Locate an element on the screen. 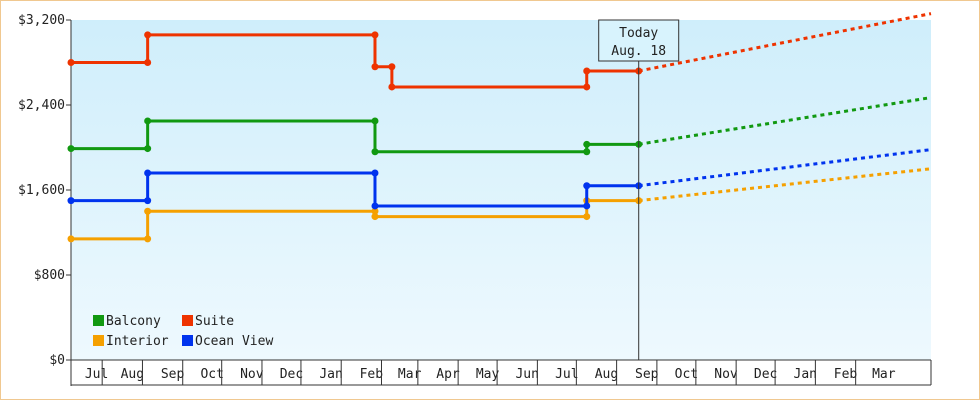 The image size is (980, 400). series-line is located at coordinates (355, 61).